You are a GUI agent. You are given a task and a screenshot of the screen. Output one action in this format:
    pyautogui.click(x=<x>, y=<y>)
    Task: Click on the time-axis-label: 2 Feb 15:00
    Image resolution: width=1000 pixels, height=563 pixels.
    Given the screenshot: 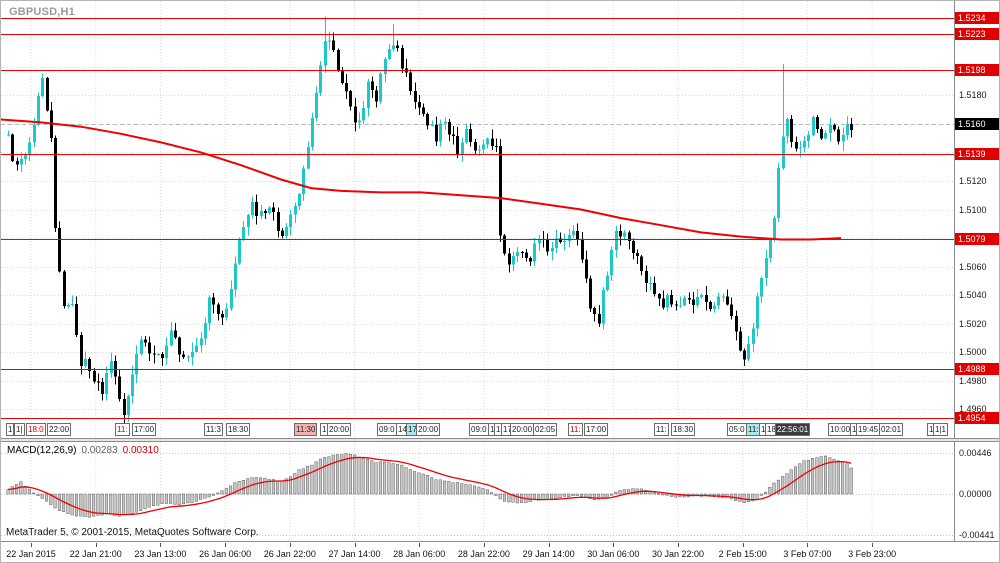 What is the action you would take?
    pyautogui.click(x=742, y=554)
    